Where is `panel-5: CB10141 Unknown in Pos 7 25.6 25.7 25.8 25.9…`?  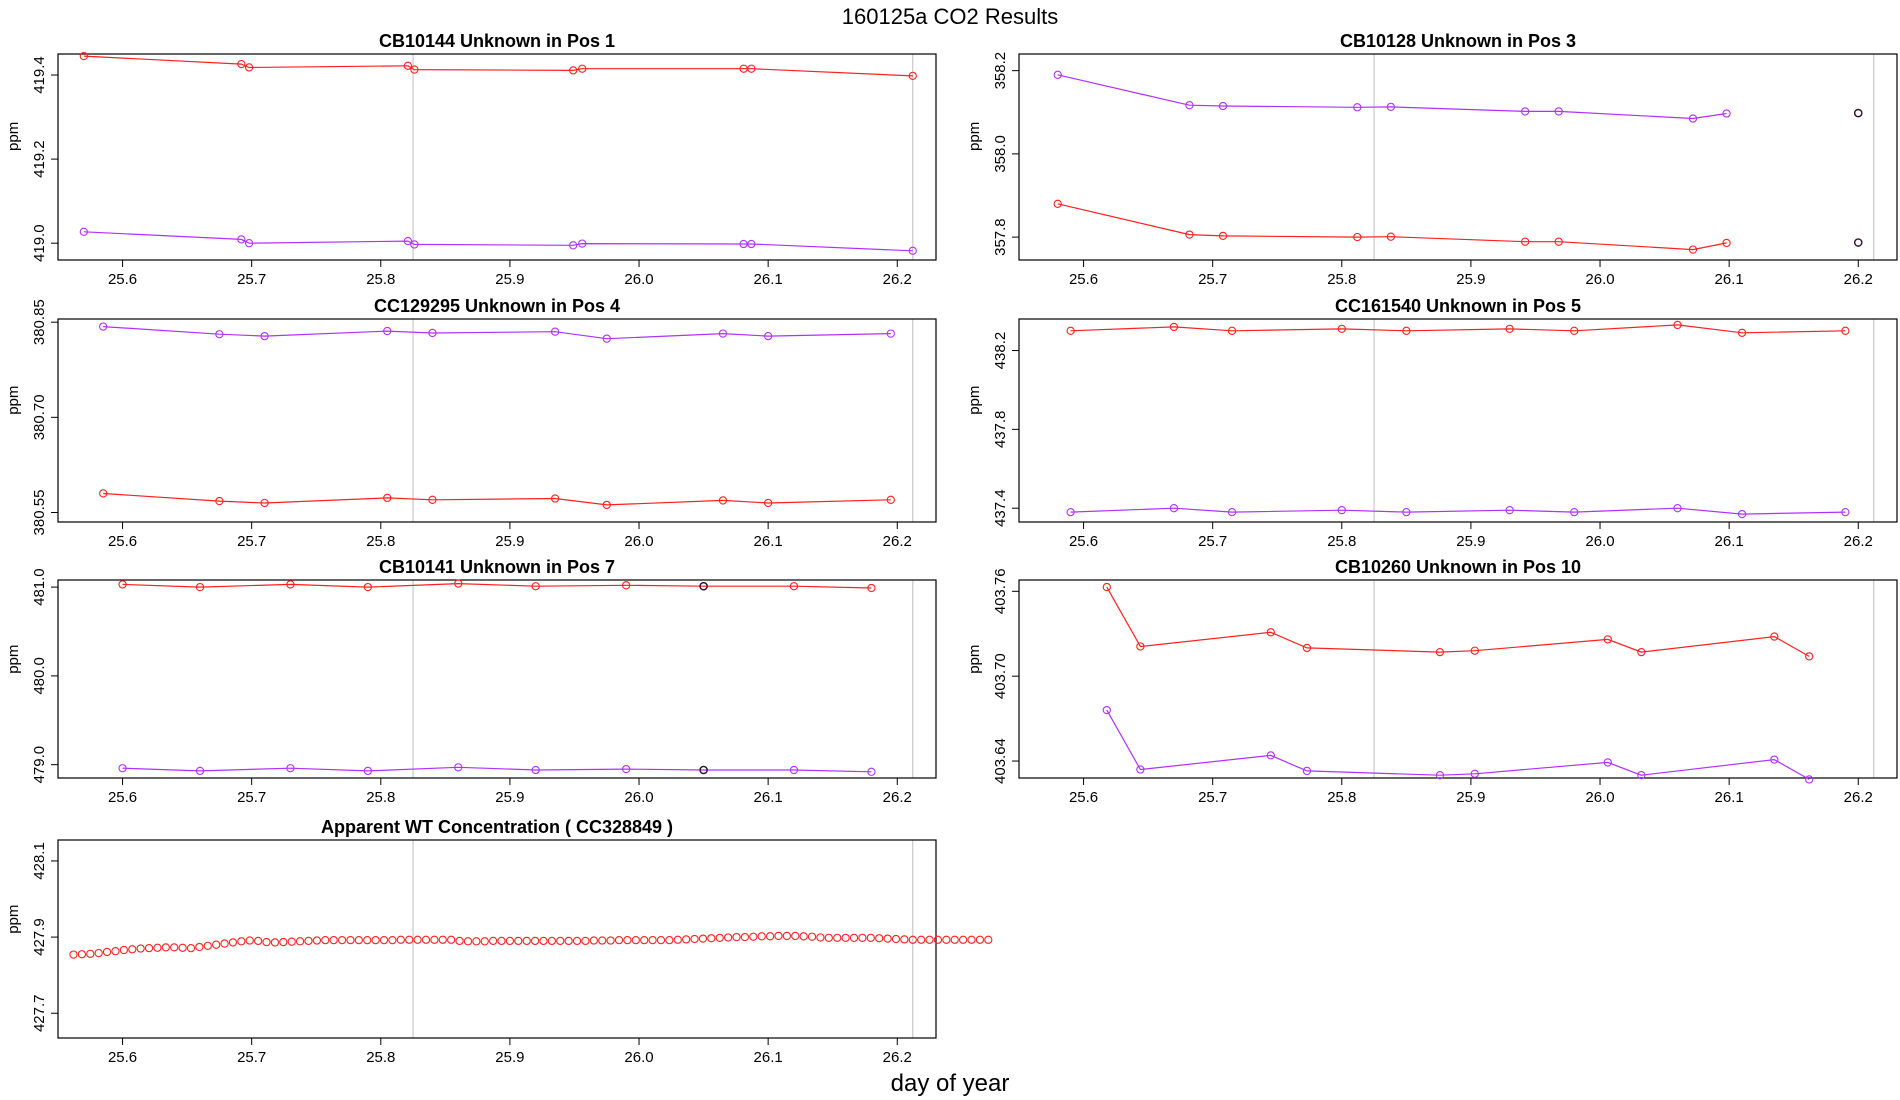 panel-5: CB10141 Unknown in Pos 7 25.6 25.7 25.8 25.9… is located at coordinates (471, 681).